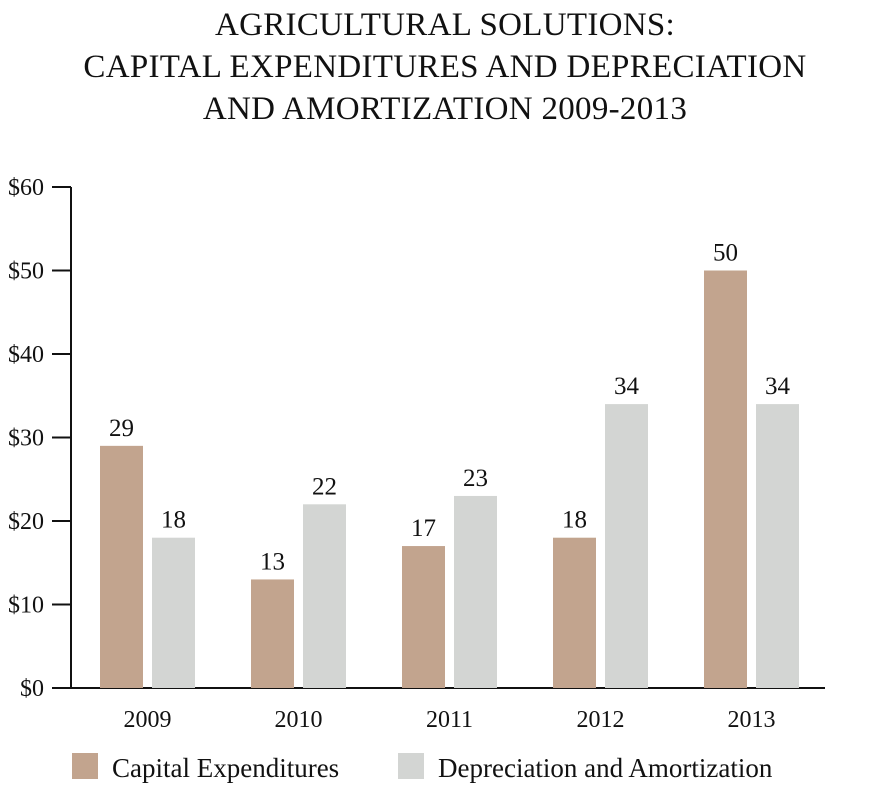 This screenshot has width=890, height=785. What do you see at coordinates (121, 428) in the screenshot?
I see `data-label: 29` at bounding box center [121, 428].